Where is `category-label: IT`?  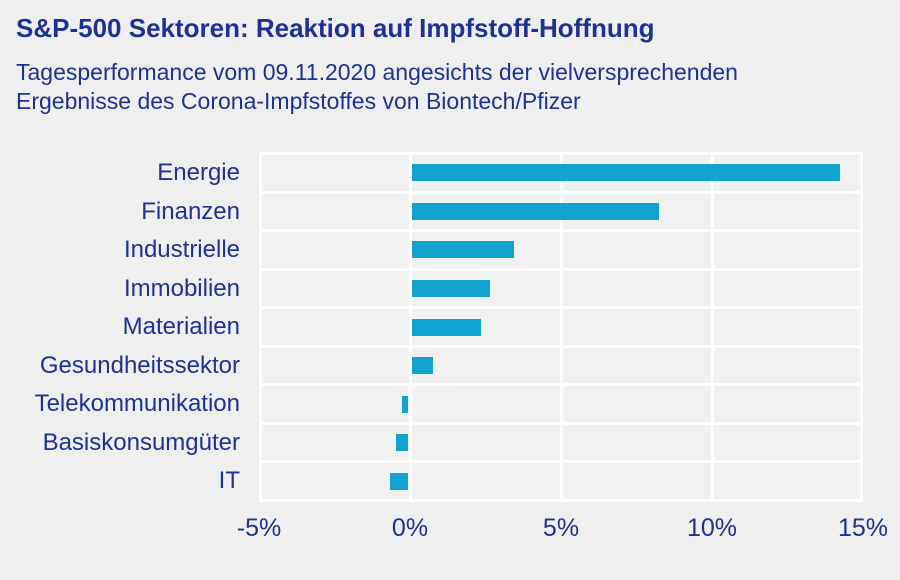
category-label: IT is located at coordinates (229, 481).